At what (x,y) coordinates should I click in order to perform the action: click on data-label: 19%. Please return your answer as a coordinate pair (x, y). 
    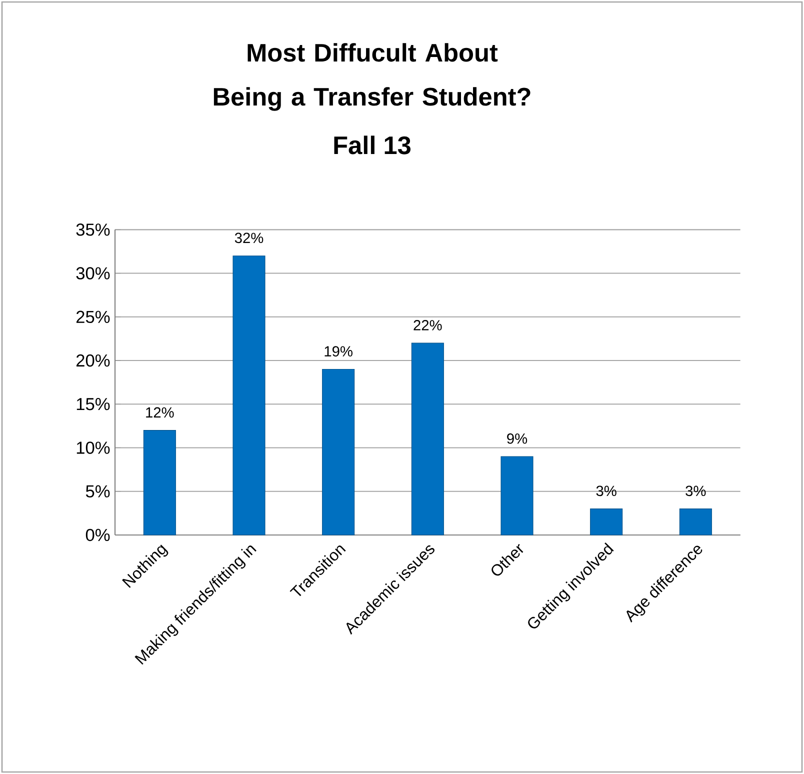
    Looking at the image, I should click on (338, 351).